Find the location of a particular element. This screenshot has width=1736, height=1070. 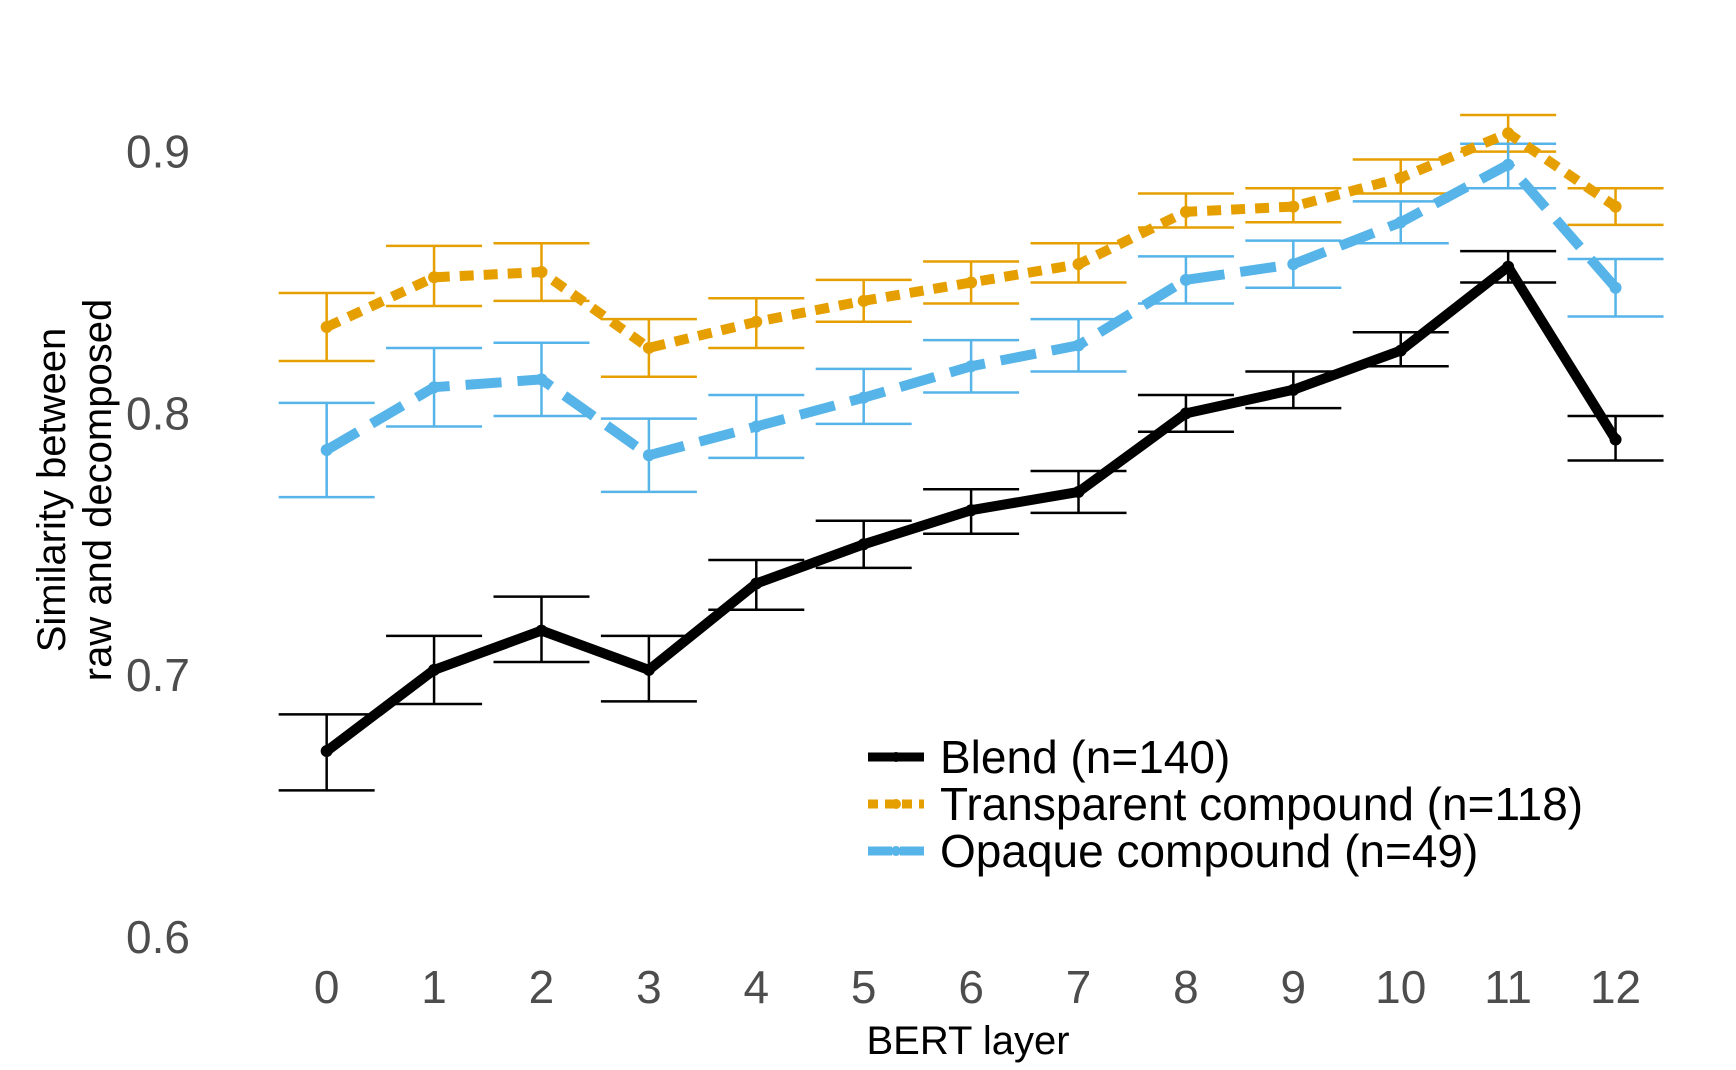

x-tick-label: 7 is located at coordinates (1079, 987).